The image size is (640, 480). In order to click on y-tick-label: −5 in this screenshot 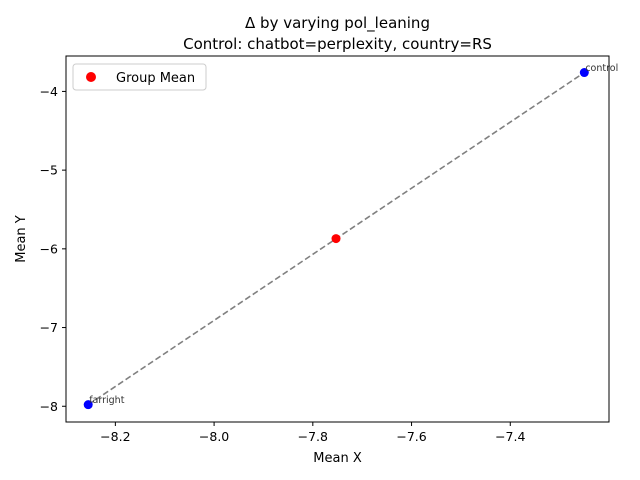, I will do `click(49, 170)`.